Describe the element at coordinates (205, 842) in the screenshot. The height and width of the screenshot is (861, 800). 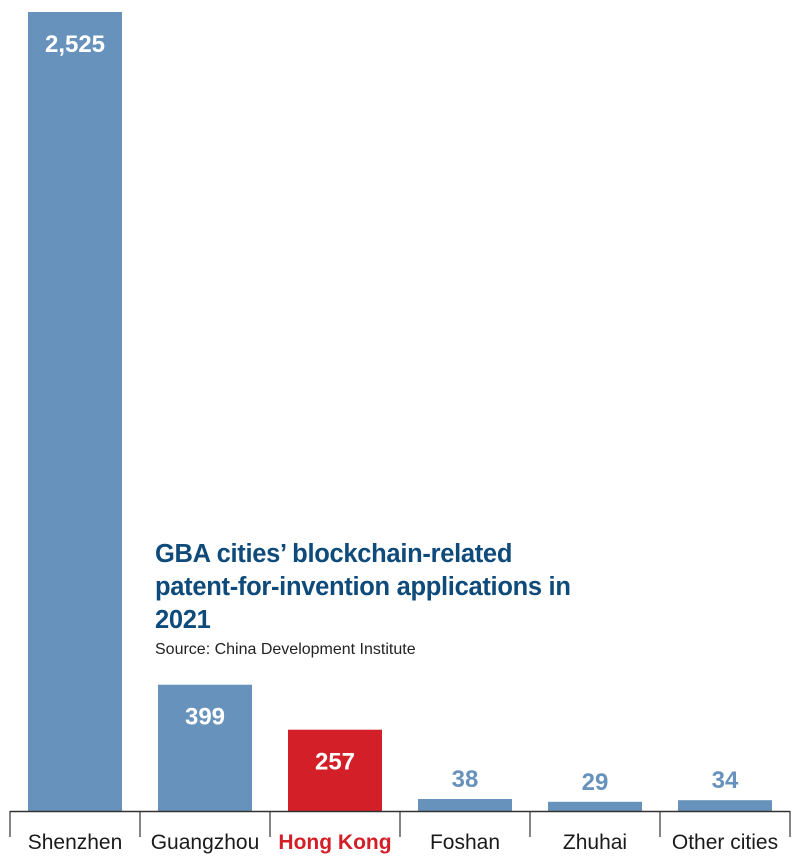
I see `category-label-guangzhou: Guangzhou` at that location.